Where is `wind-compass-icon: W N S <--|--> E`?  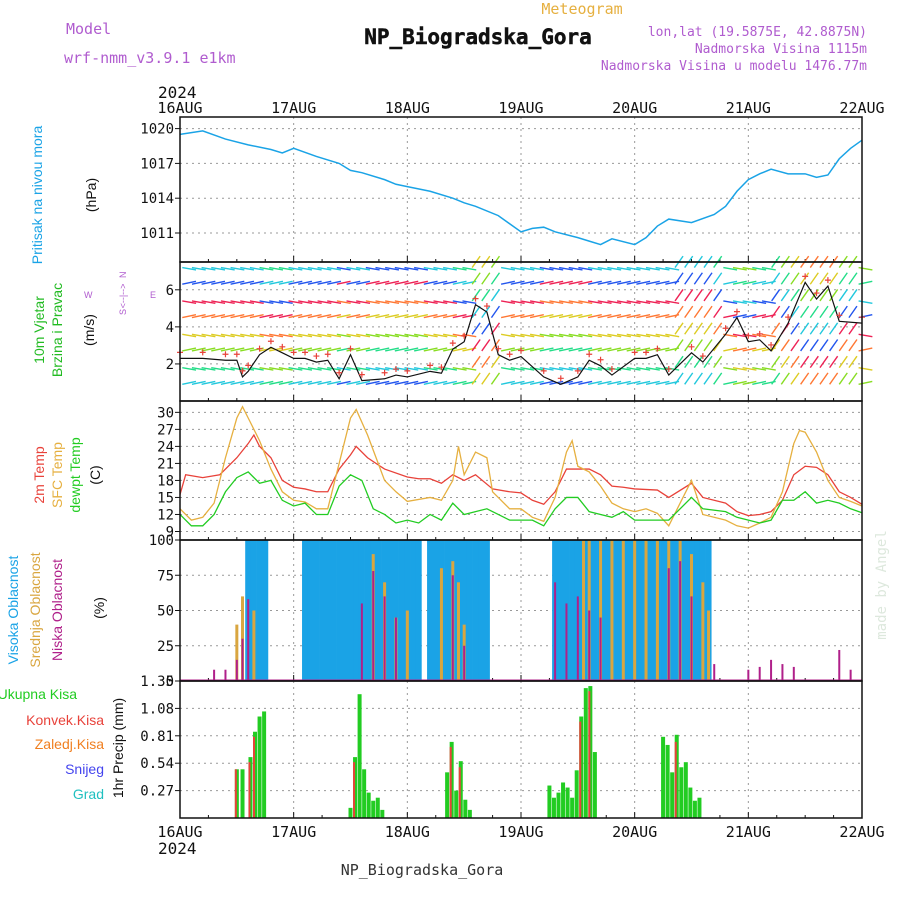
wind-compass-icon: W N S <--|--> E is located at coordinates (120, 294).